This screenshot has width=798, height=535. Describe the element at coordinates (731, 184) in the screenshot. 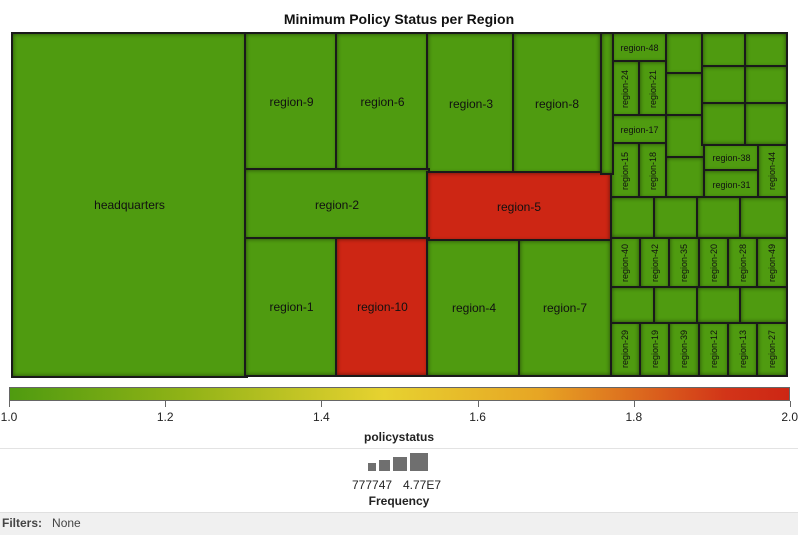

I see `treemap-cell-region-31: region-31` at that location.